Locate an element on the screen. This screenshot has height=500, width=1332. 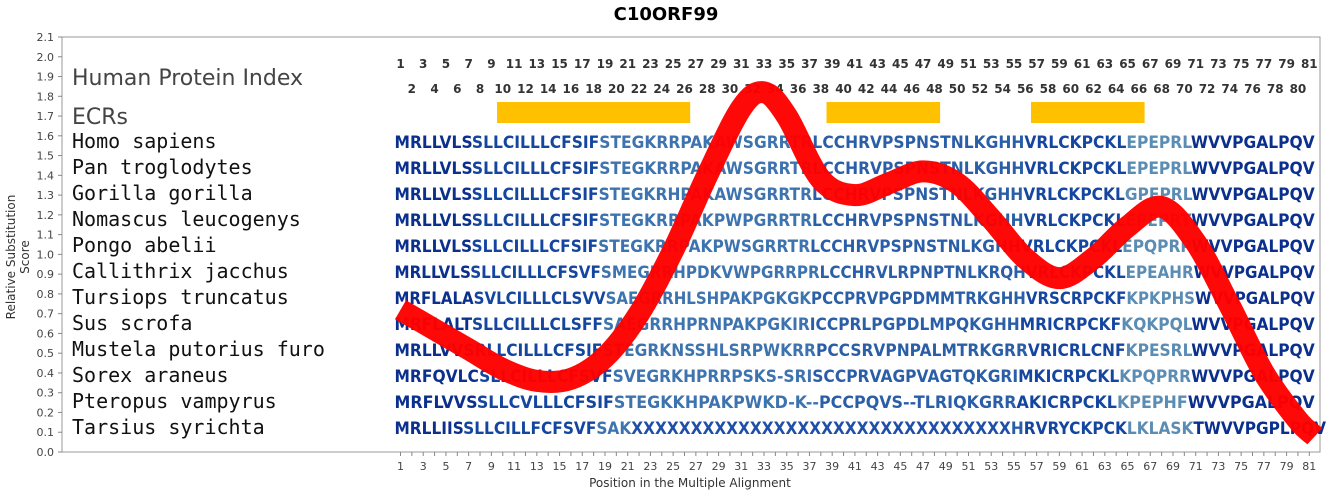
index-number-bottom: 20 is located at coordinates (616, 89).